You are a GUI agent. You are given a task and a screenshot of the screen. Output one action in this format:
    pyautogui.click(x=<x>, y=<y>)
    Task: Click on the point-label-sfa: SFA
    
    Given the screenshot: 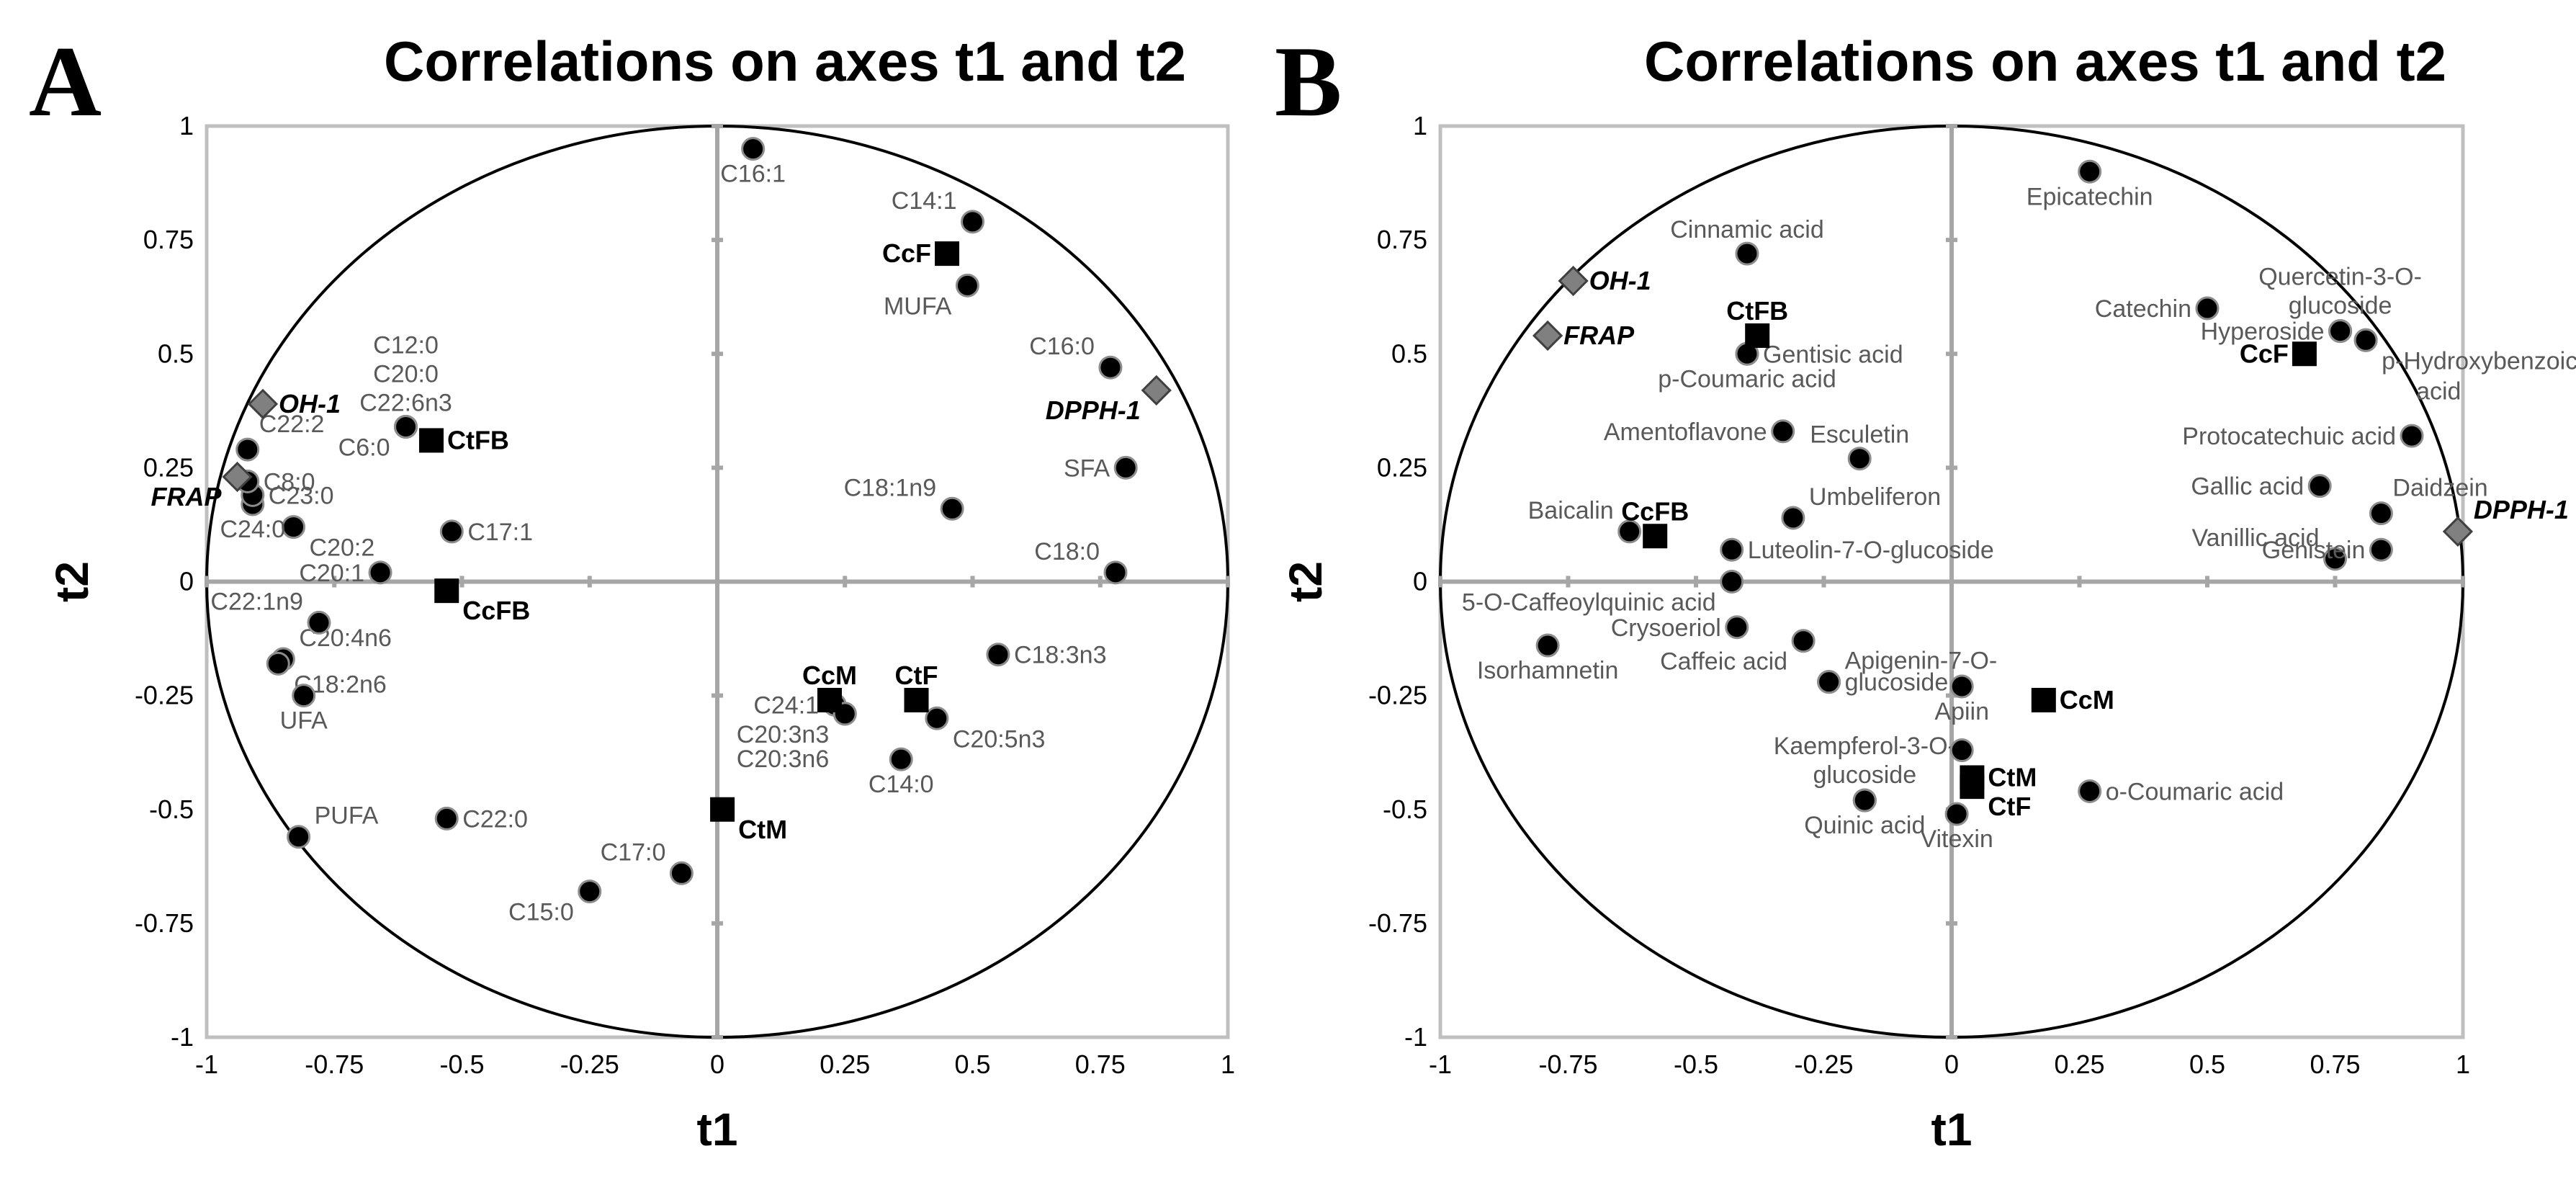 What is the action you would take?
    pyautogui.click(x=1087, y=468)
    